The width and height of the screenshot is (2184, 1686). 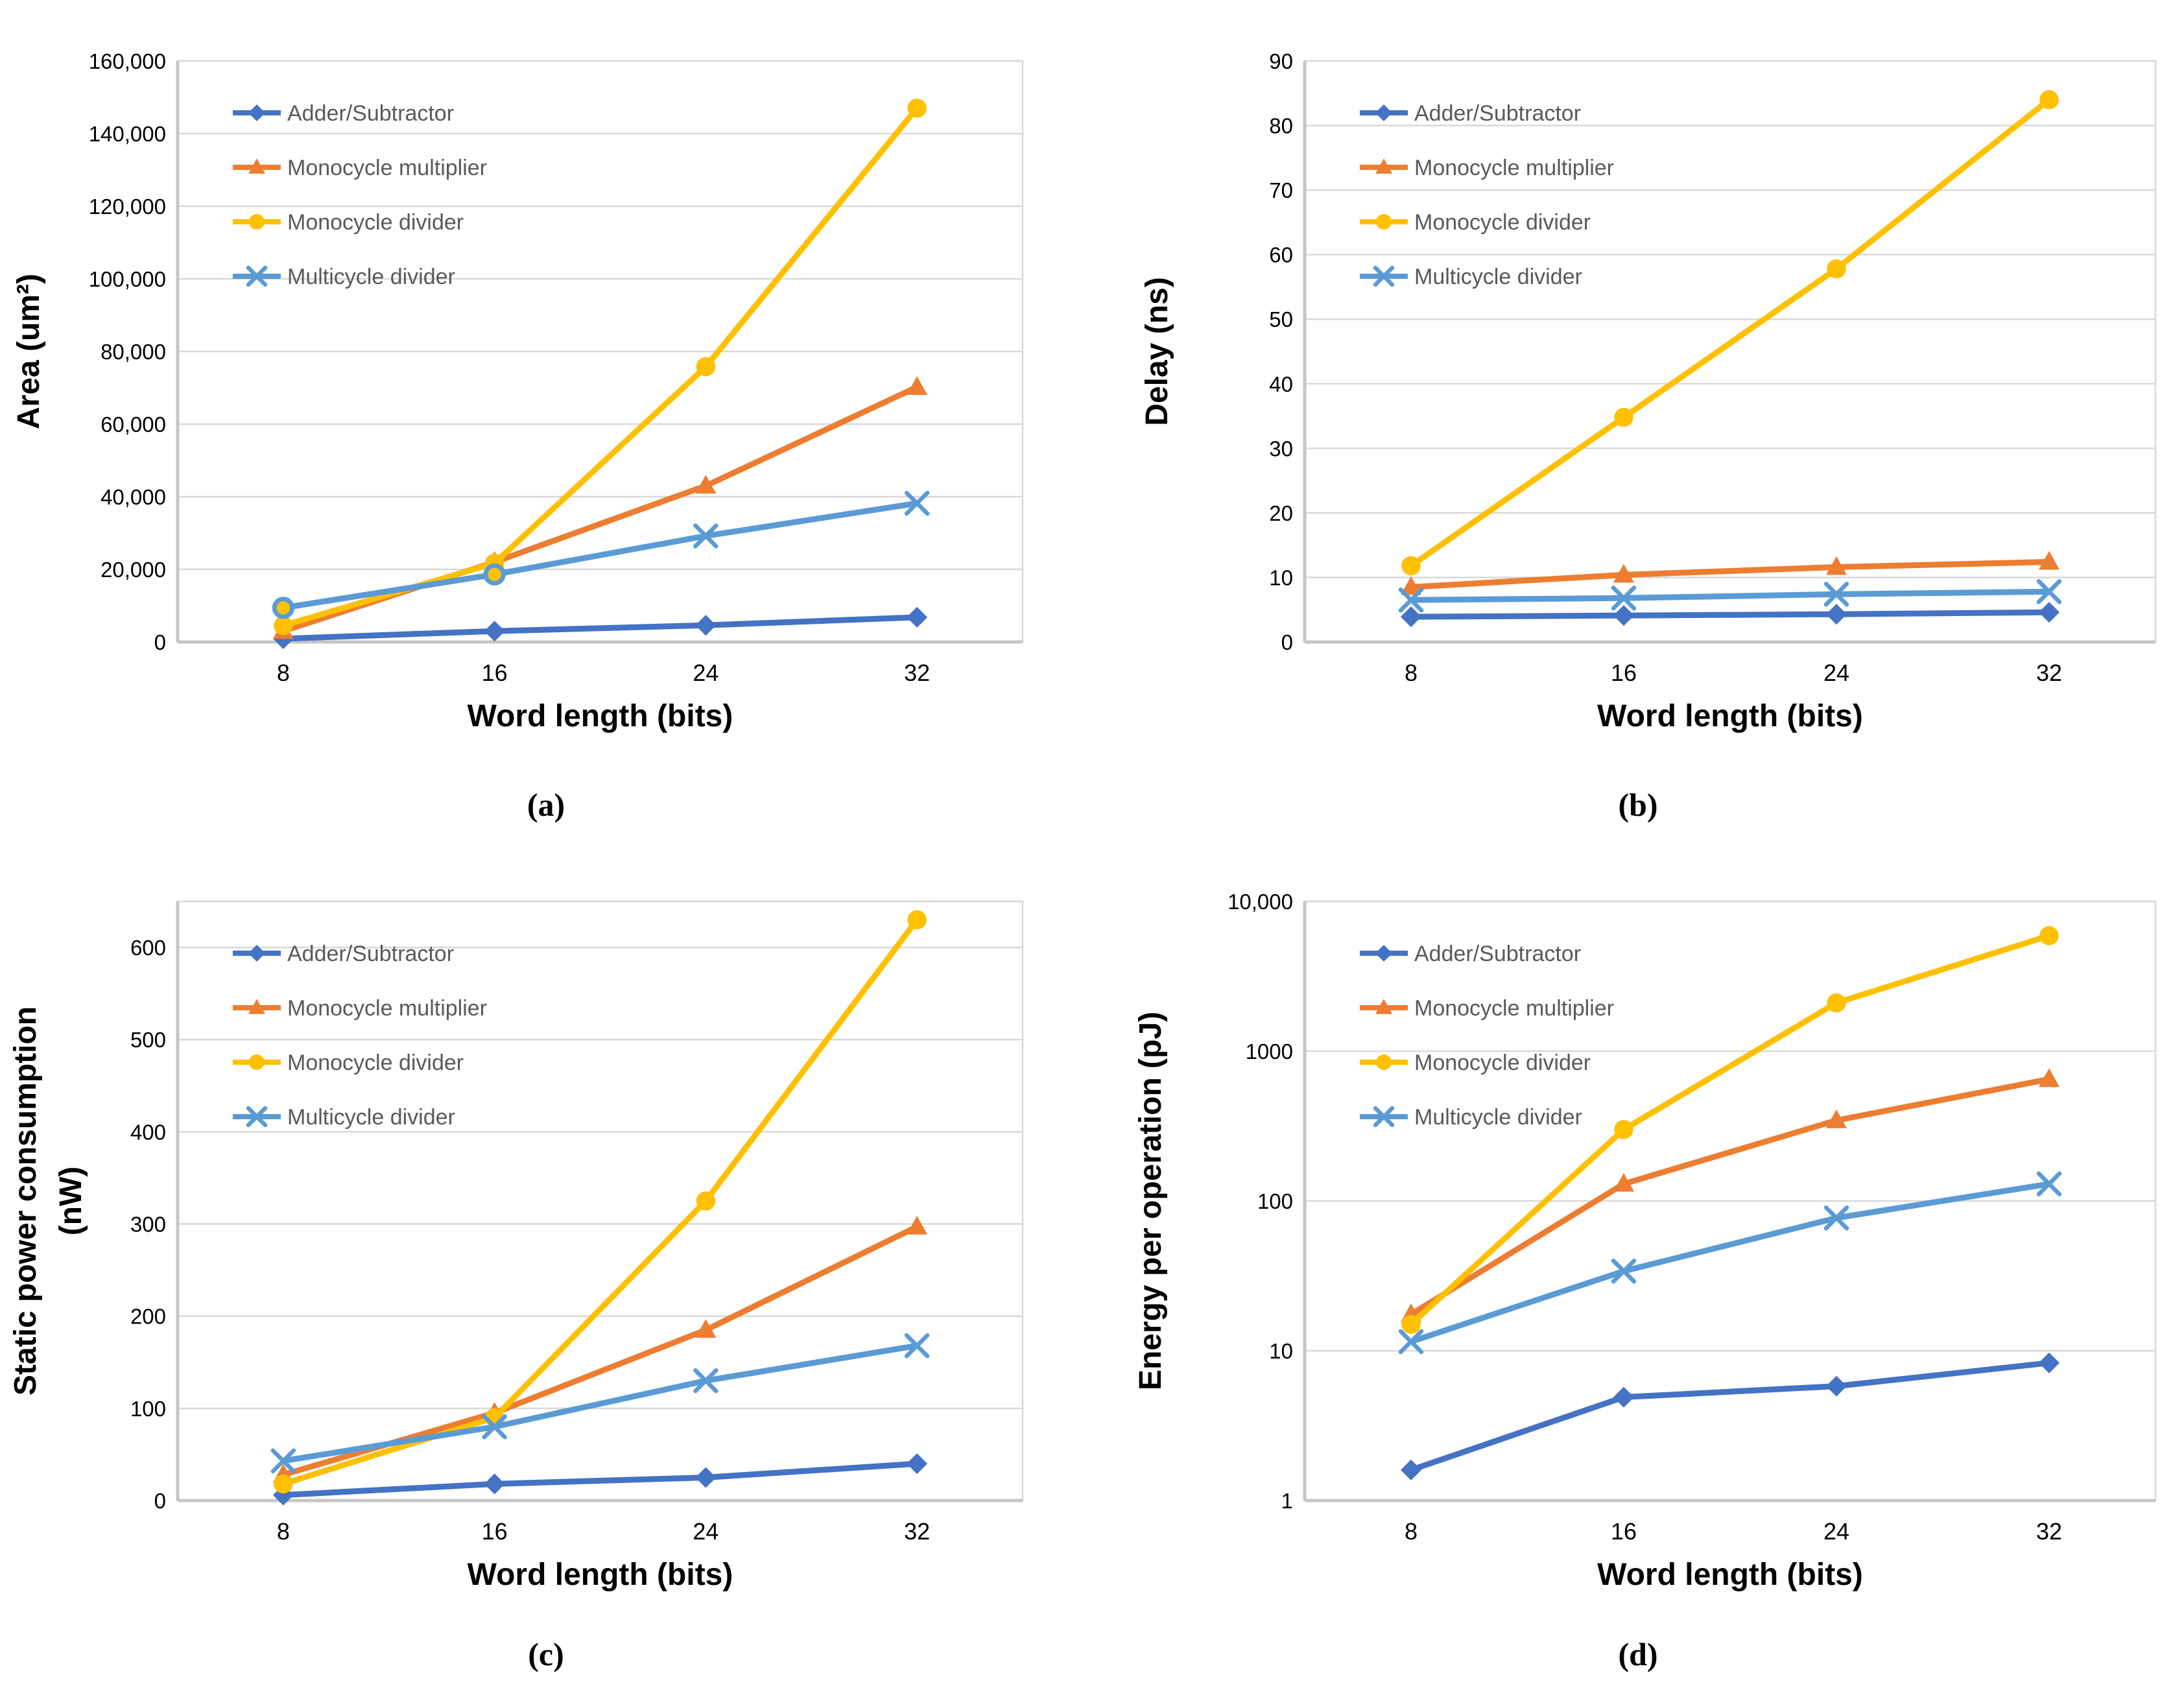 What do you see at coordinates (600, 1201) in the screenshot?
I see `plot-border` at bounding box center [600, 1201].